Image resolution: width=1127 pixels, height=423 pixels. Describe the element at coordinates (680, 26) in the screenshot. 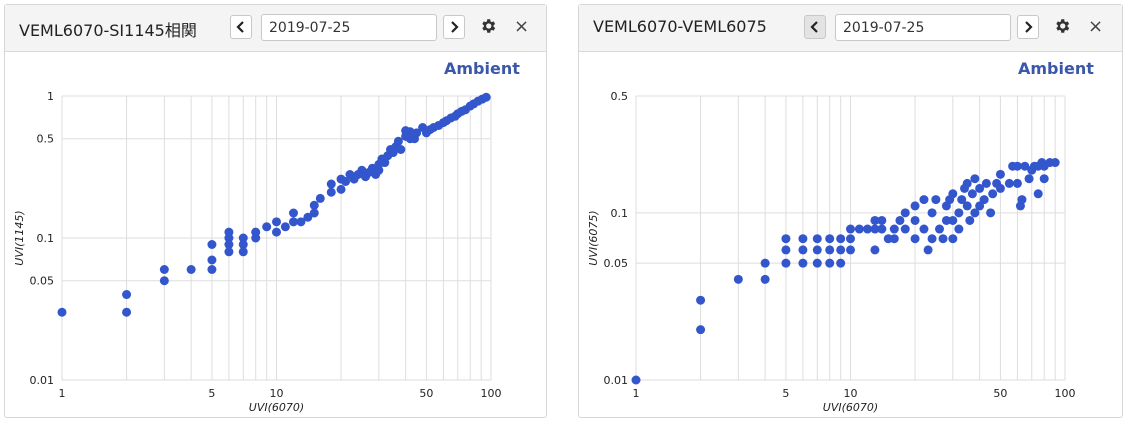

I see `panel-title: VEML6070-VEML6075` at that location.